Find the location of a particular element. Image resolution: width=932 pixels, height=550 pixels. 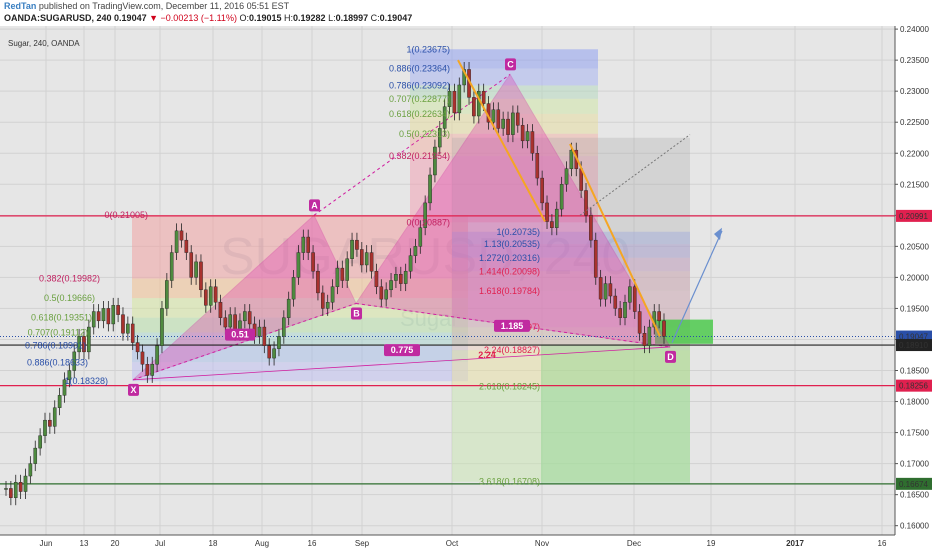

pattern-point-label: X is located at coordinates (133, 390).